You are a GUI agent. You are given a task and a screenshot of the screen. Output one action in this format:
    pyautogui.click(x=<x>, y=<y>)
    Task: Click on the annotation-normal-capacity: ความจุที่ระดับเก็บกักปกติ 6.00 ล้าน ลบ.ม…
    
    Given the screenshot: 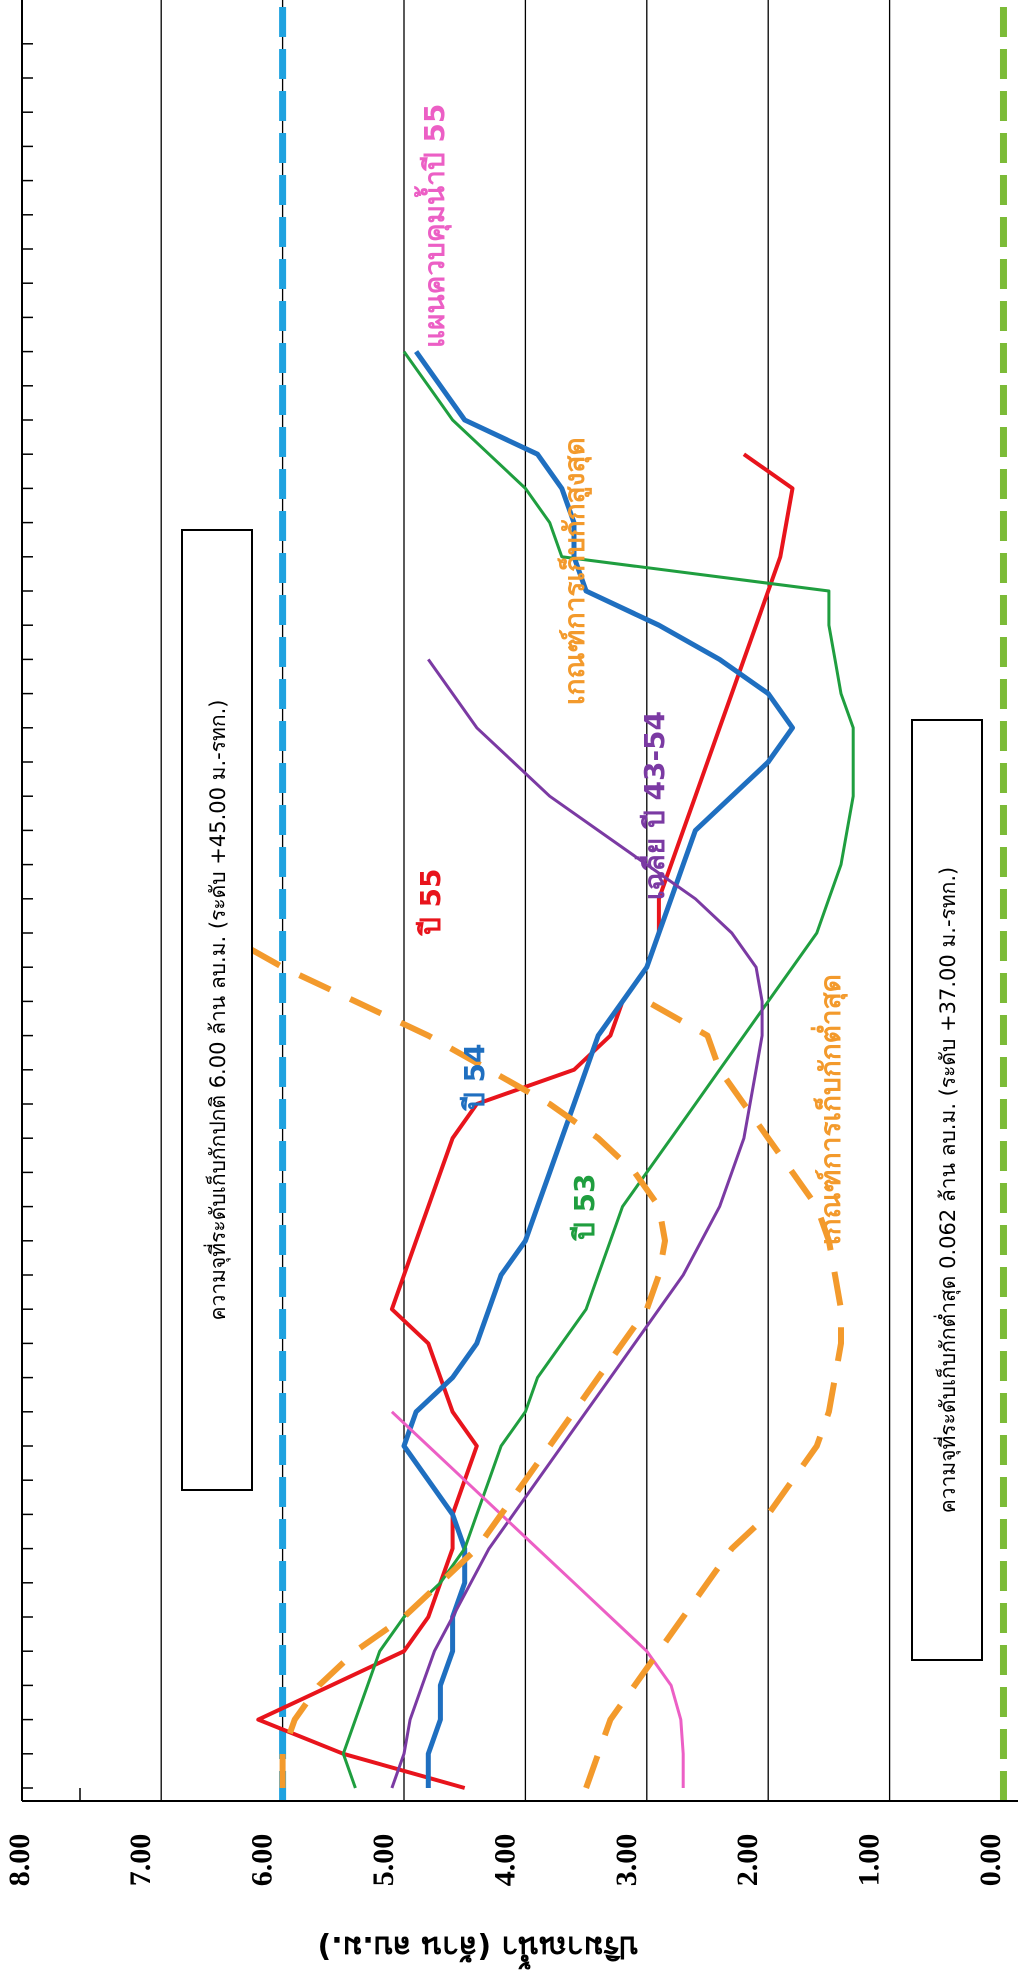 What is the action you would take?
    pyautogui.click(x=217, y=1010)
    